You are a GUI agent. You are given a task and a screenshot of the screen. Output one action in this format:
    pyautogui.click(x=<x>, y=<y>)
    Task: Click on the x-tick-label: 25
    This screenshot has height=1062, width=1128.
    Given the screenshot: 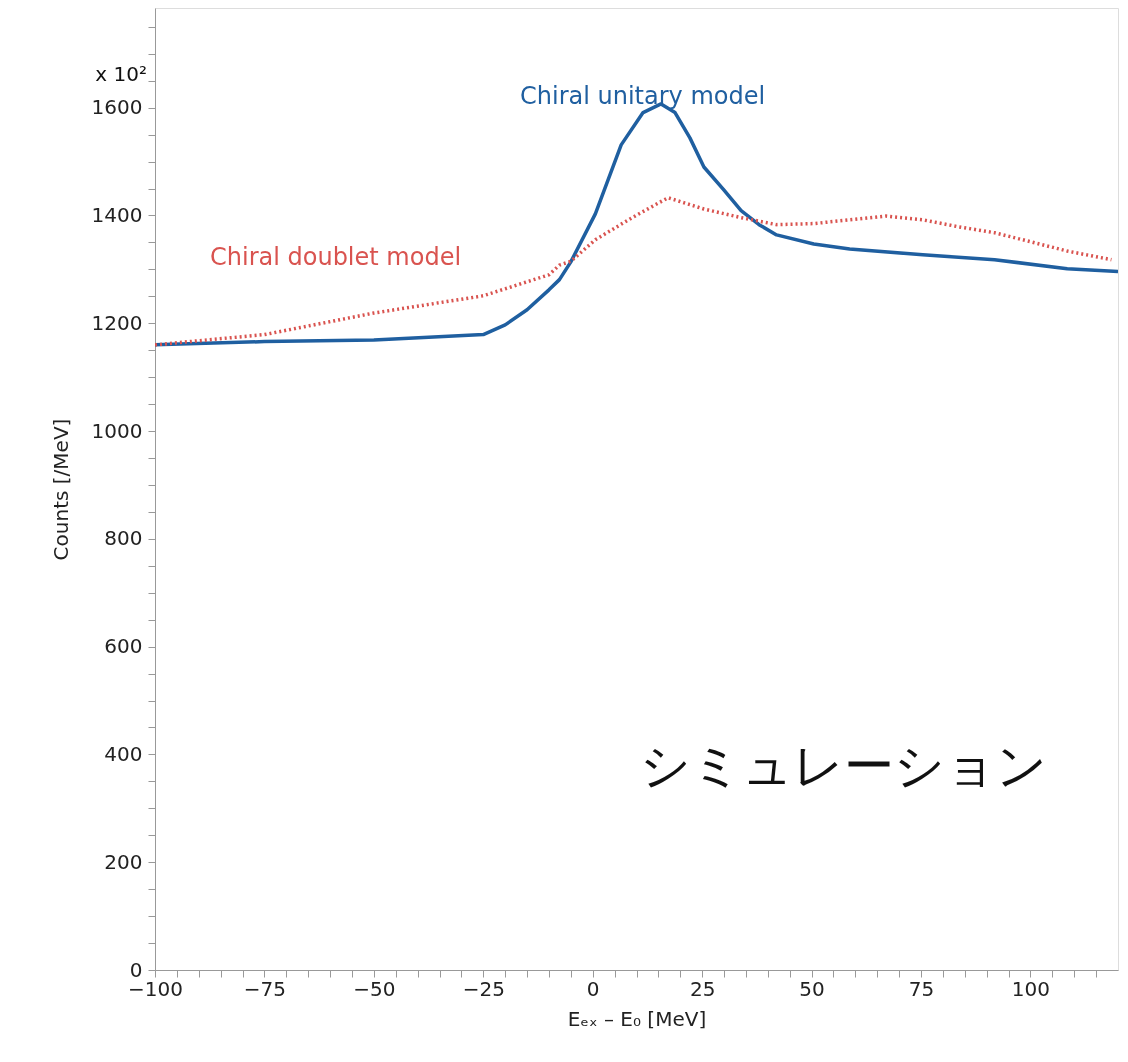 What is the action you would take?
    pyautogui.click(x=702, y=988)
    